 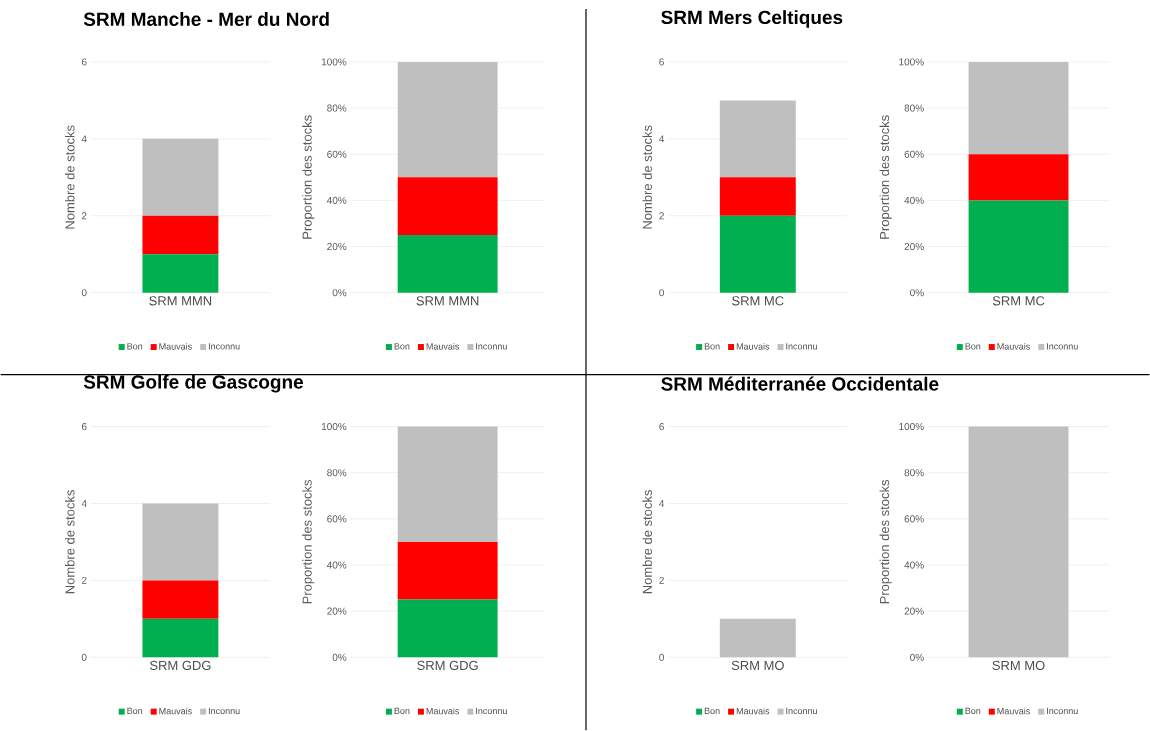 I want to click on chart-title: SRM Manche - Mer du Nord, so click(x=206, y=19).